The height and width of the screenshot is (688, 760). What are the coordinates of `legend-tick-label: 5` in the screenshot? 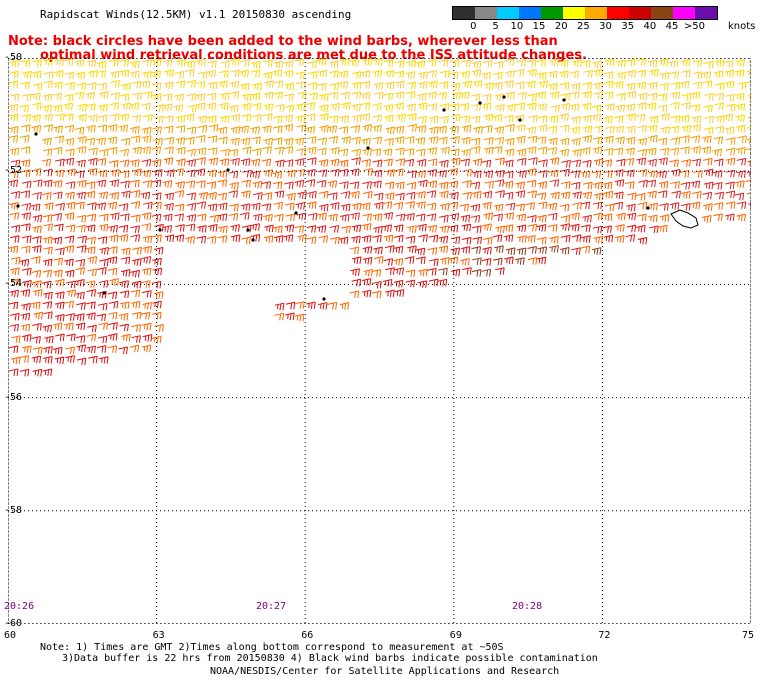 It's located at (495, 26).